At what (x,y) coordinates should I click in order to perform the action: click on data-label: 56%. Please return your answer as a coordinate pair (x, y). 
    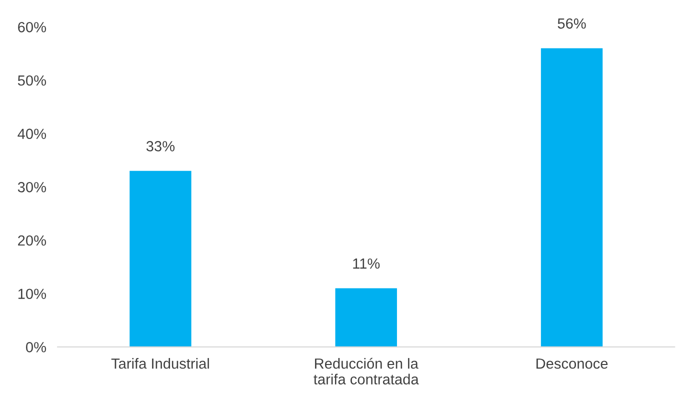
    Looking at the image, I should click on (572, 23).